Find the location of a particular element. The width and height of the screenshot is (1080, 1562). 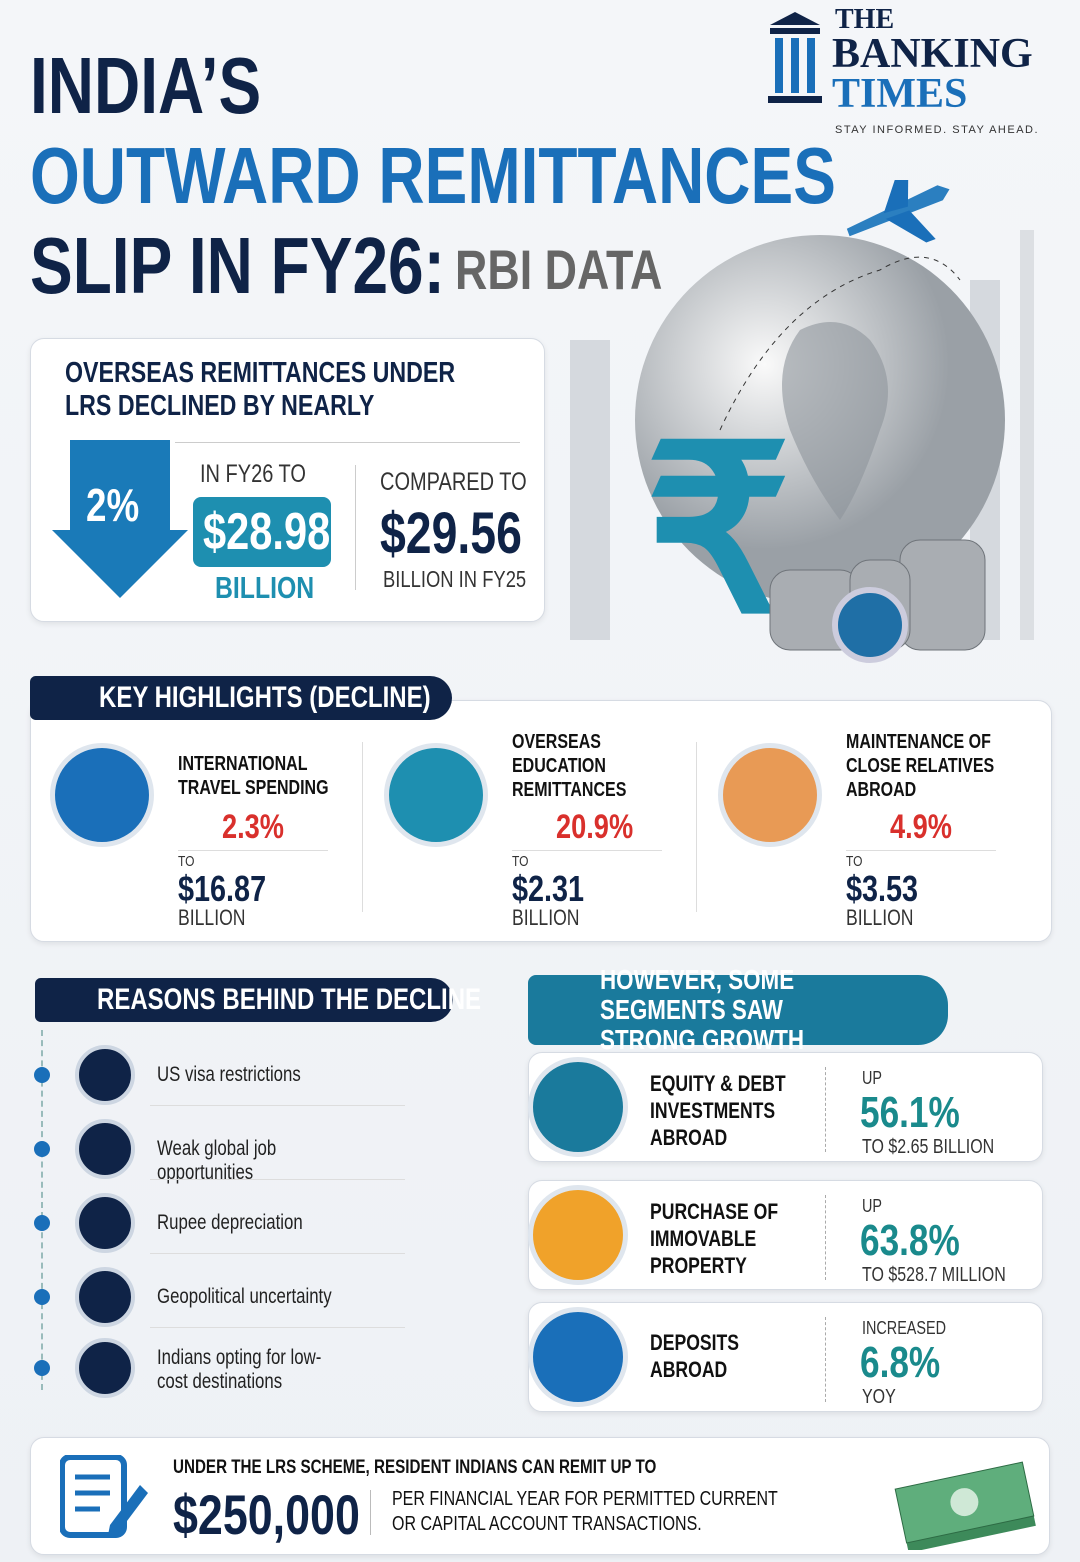

value: $29.56 is located at coordinates (468, 533).